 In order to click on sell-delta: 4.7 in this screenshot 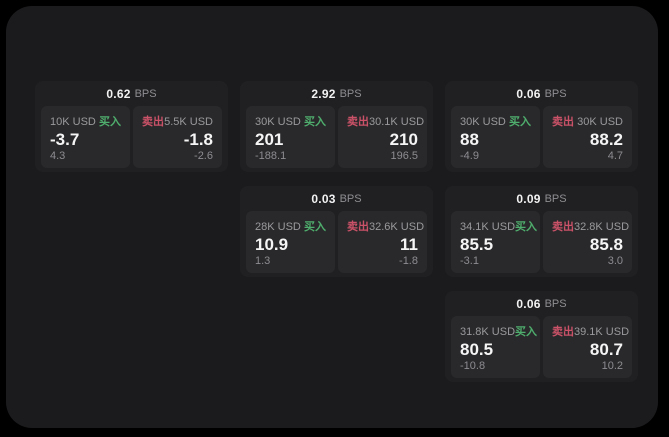, I will do `click(615, 156)`.